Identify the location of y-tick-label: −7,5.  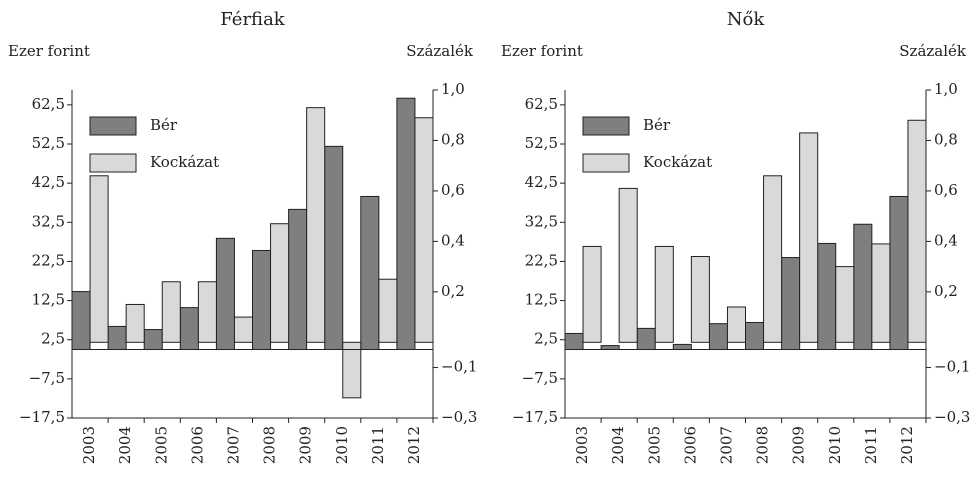
(47, 378).